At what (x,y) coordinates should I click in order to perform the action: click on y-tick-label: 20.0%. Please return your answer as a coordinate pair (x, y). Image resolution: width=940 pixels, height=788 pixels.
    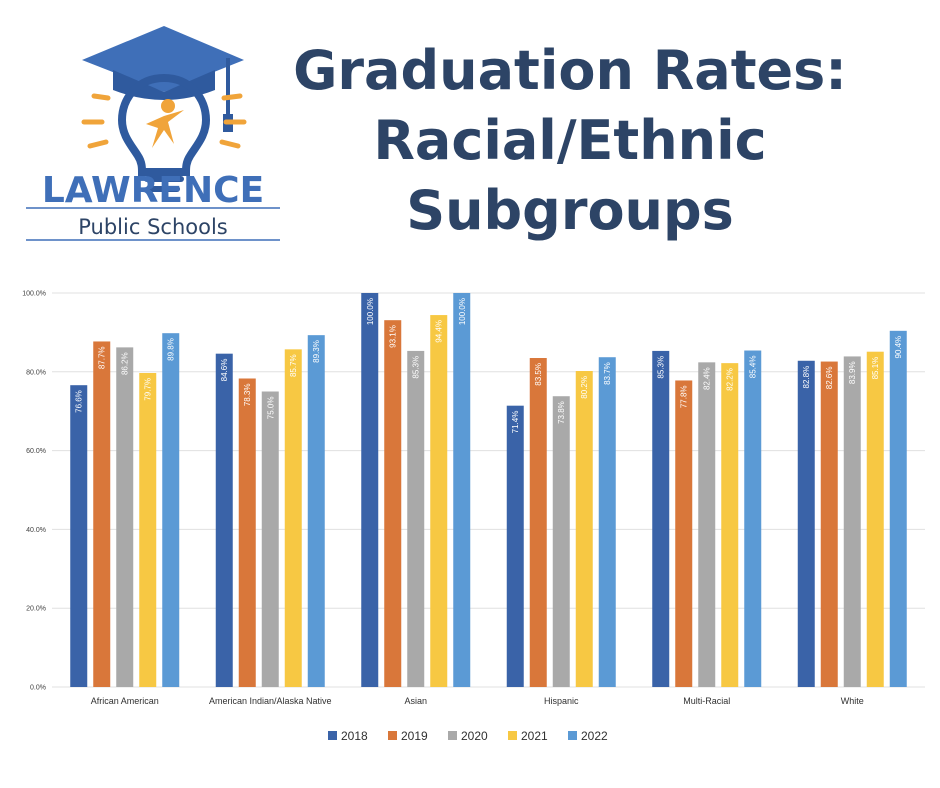
    Looking at the image, I should click on (36, 609).